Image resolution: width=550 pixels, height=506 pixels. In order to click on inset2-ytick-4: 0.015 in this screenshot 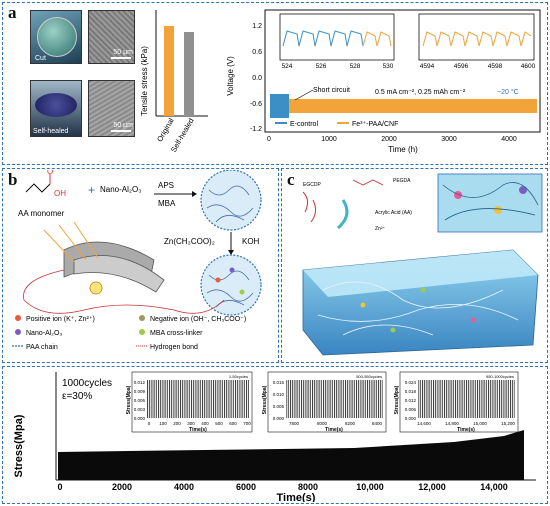, I will do `click(279, 382)`.